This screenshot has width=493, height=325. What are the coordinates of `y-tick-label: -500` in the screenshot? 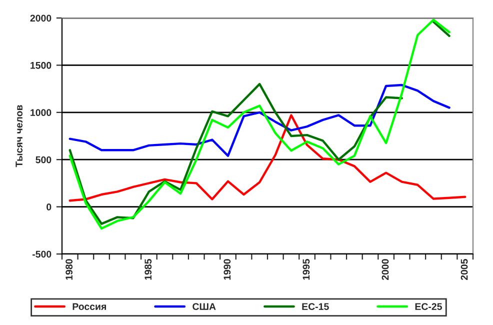 It's located at (42, 254).